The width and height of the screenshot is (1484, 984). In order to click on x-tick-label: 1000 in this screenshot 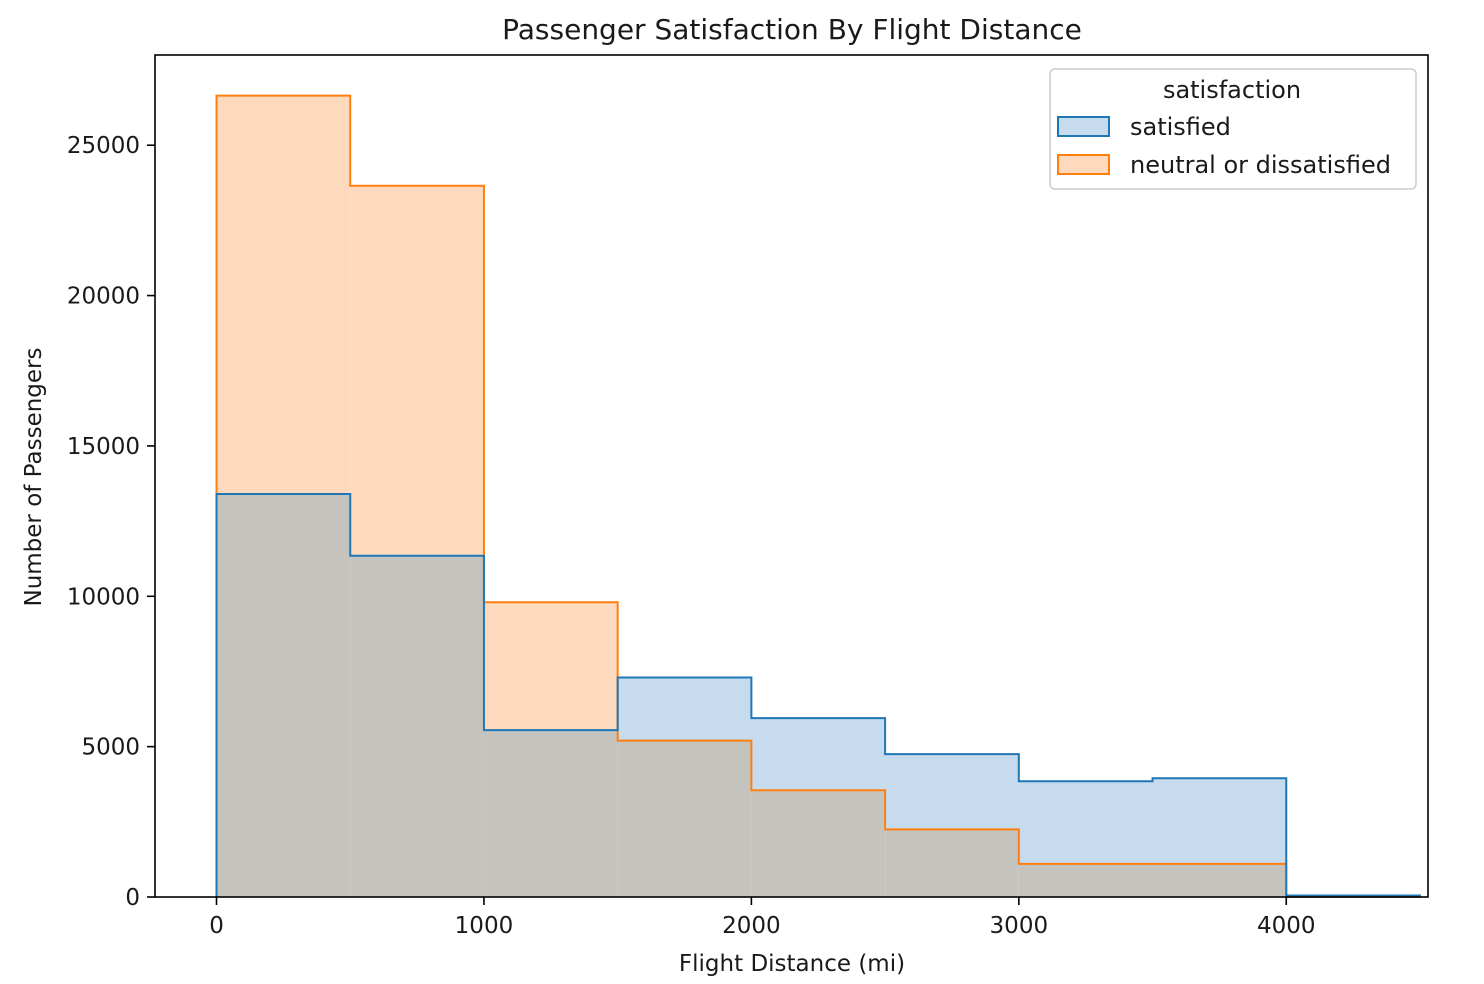, I will do `click(484, 926)`.